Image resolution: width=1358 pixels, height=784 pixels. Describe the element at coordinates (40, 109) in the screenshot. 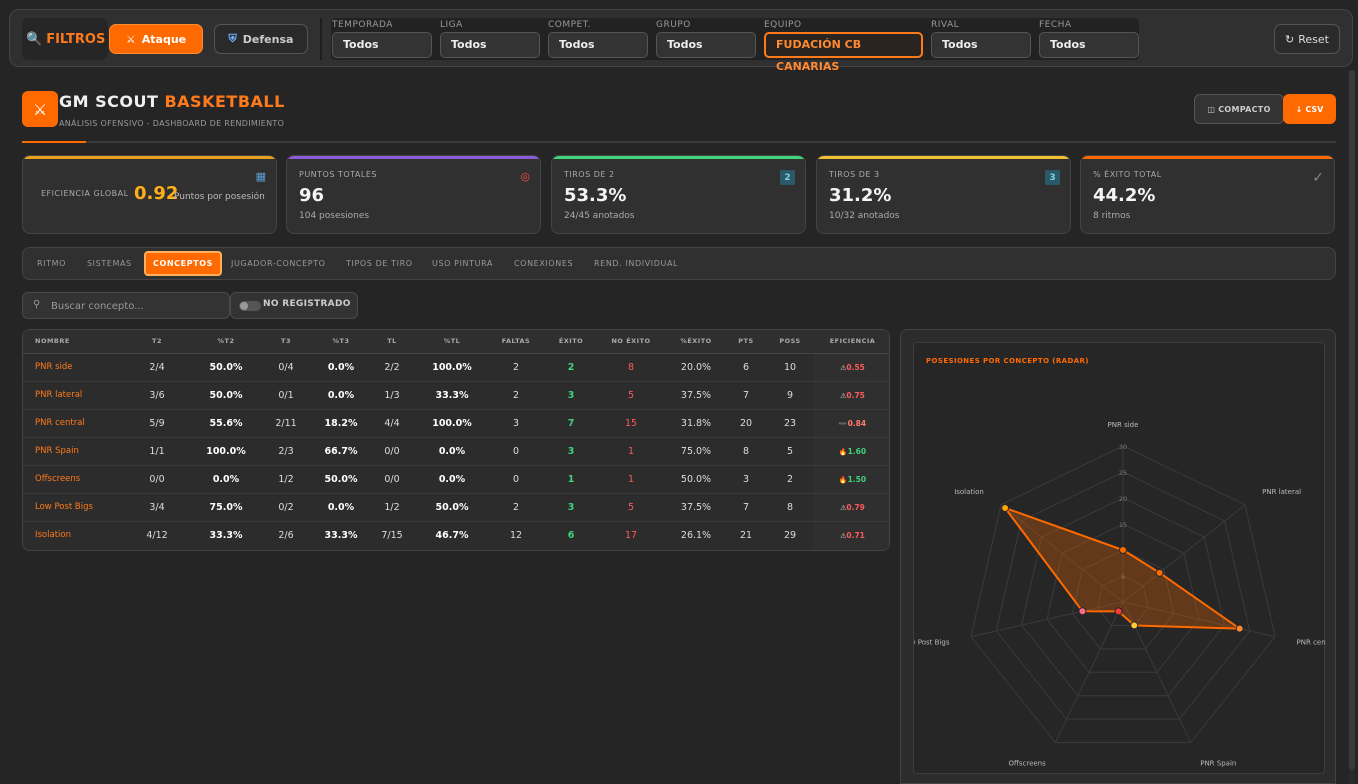

I see `swords-icon: ⚔` at that location.